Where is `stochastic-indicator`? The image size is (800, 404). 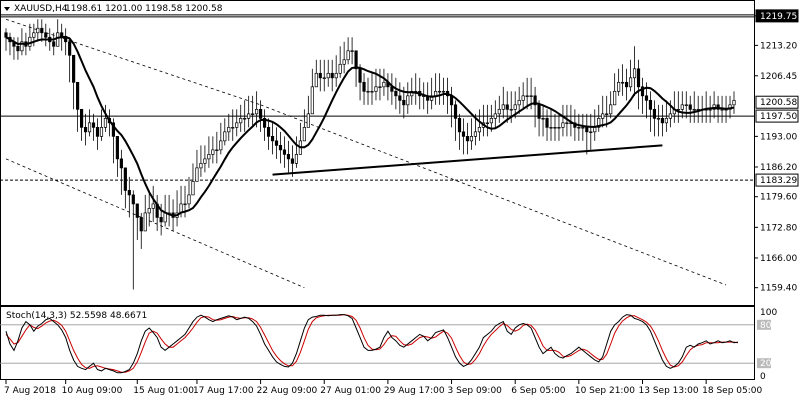
stochastic-indicator is located at coordinates (377, 344).